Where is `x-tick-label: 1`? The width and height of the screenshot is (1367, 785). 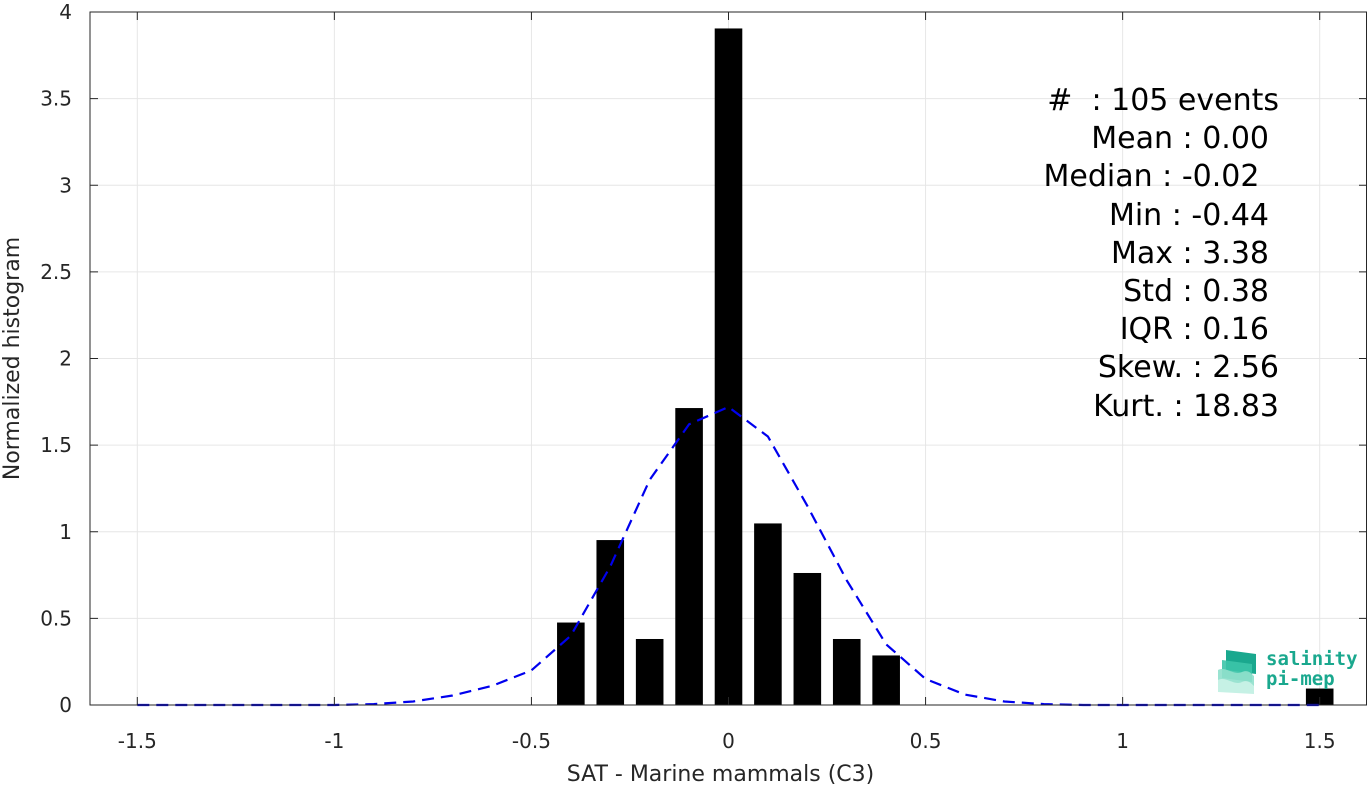 x-tick-label: 1 is located at coordinates (1122, 741).